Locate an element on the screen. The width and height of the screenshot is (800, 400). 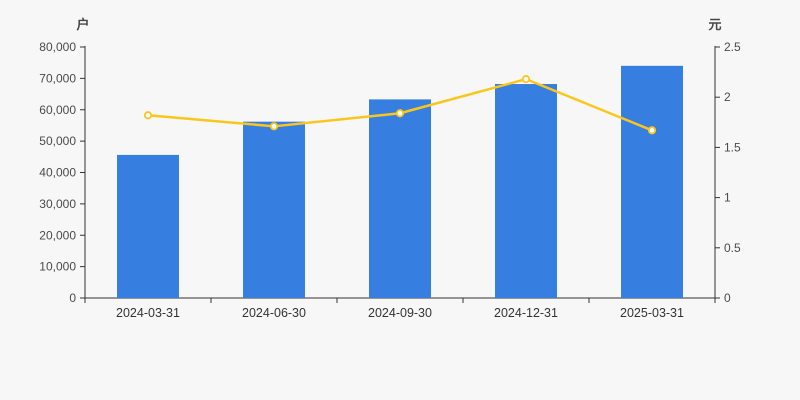
left-axis-tick-label: 50,000 is located at coordinates (57, 141).